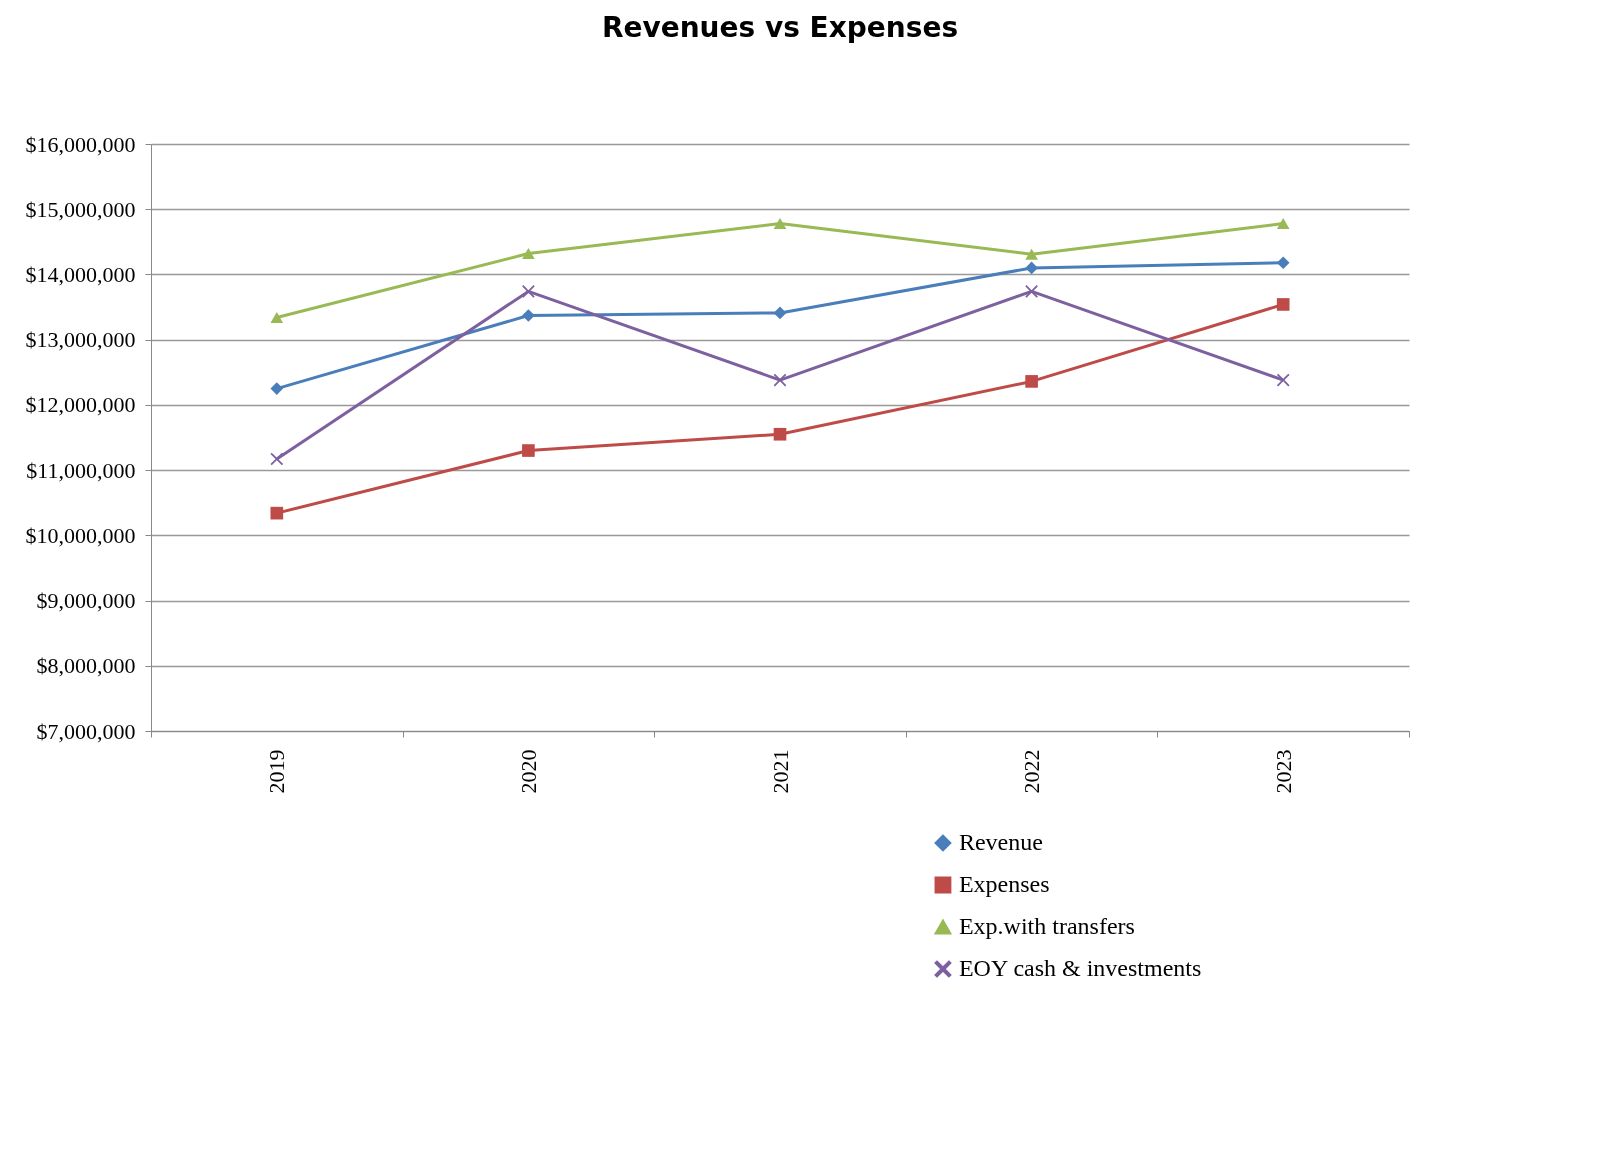  Describe the element at coordinates (80, 405) in the screenshot. I see `y-tick-label: $12,000,000` at that location.